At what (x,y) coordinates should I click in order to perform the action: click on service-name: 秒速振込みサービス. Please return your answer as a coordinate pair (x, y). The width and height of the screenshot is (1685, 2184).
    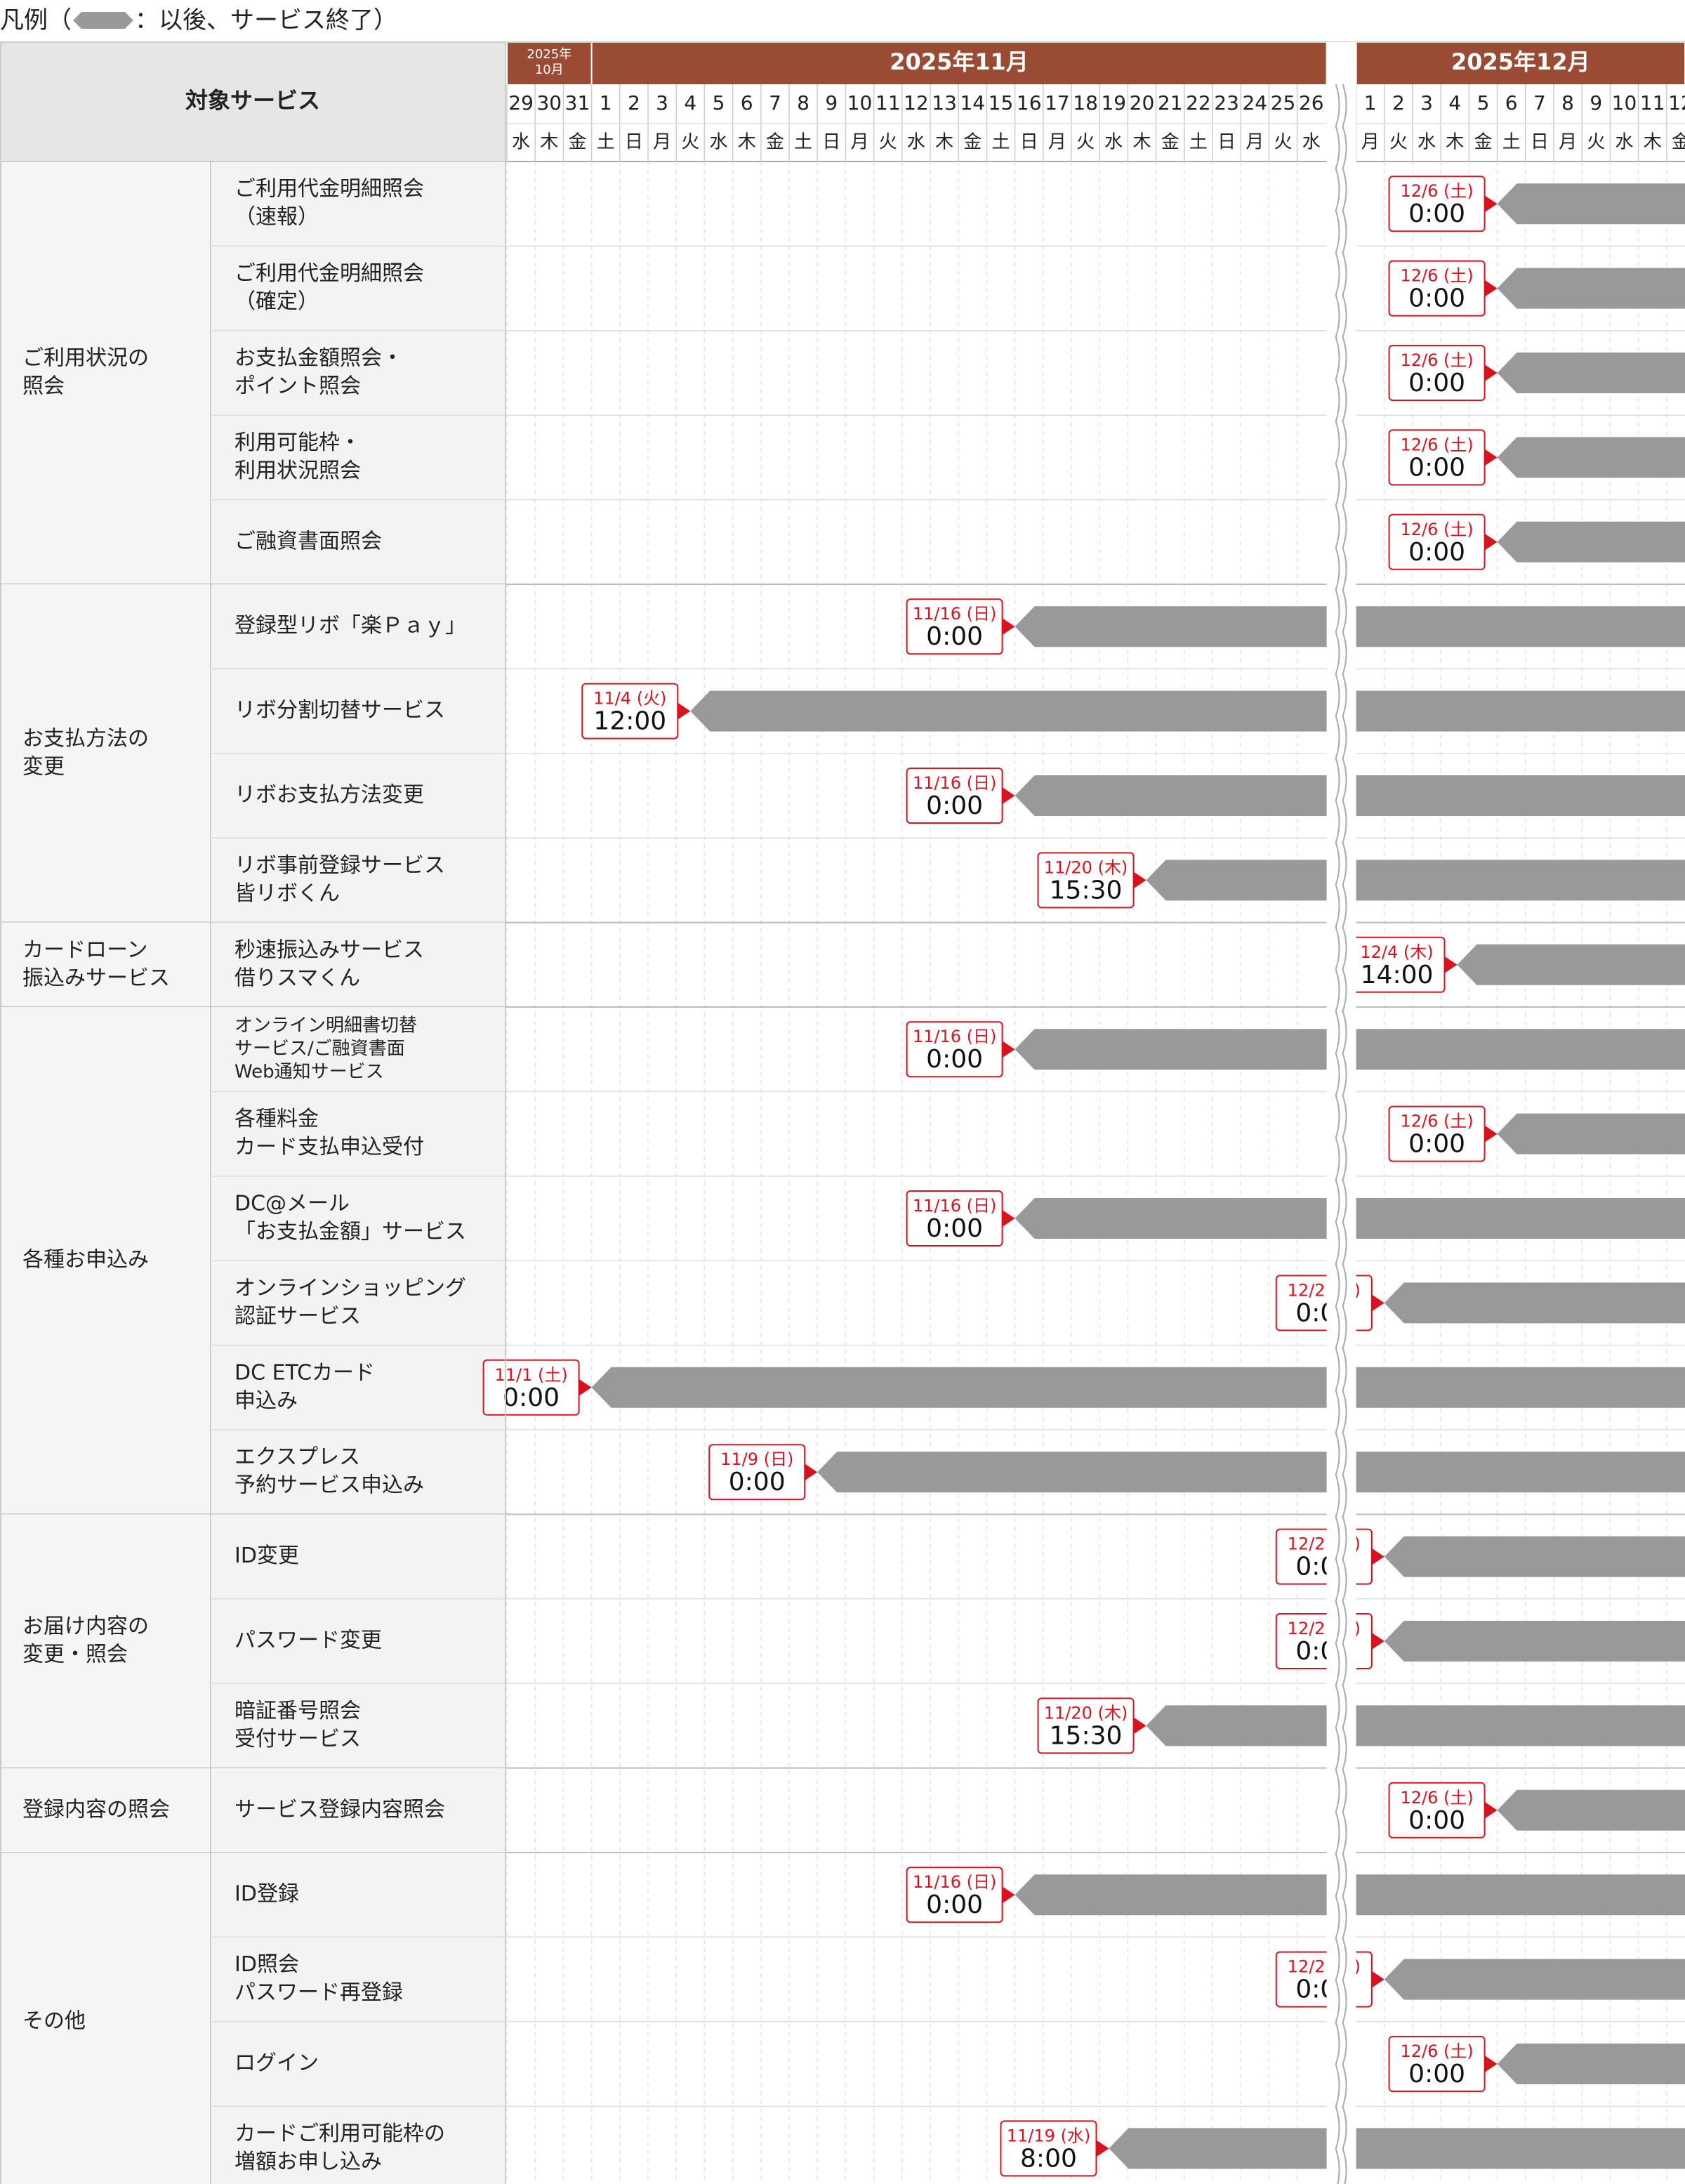
    Looking at the image, I should click on (329, 950).